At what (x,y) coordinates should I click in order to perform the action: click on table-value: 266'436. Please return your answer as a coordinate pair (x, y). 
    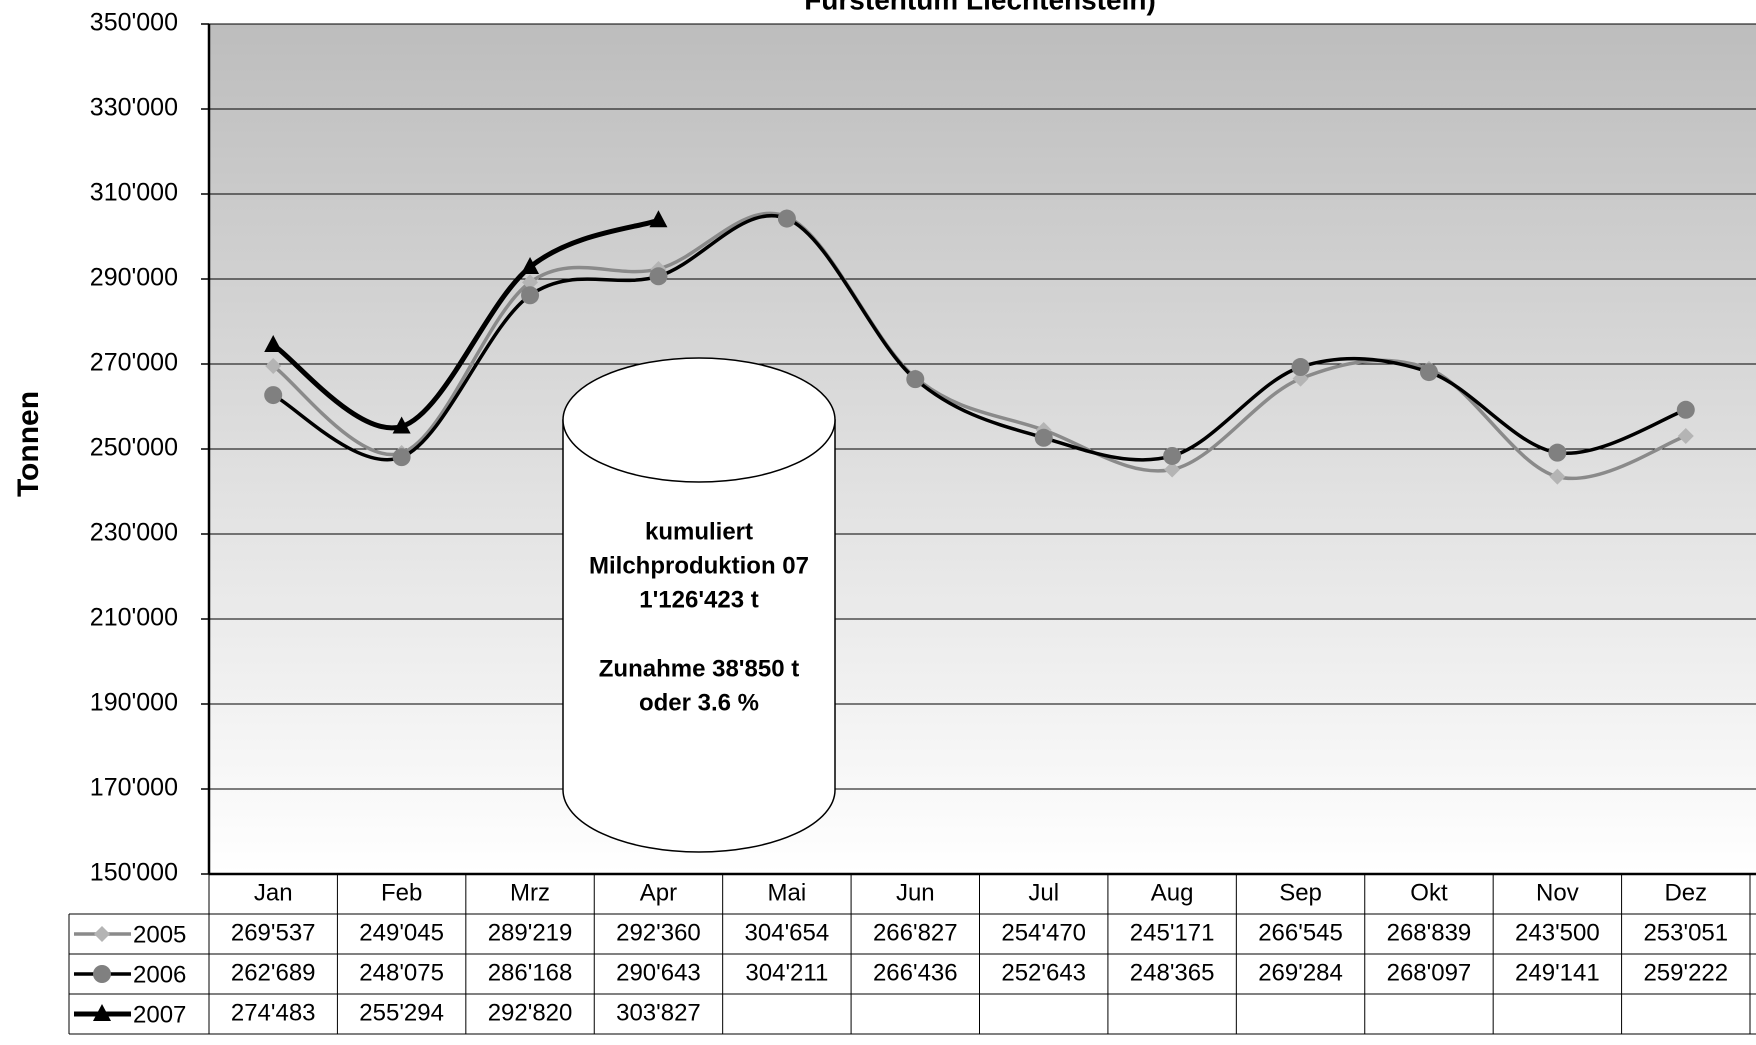
    Looking at the image, I should click on (915, 972).